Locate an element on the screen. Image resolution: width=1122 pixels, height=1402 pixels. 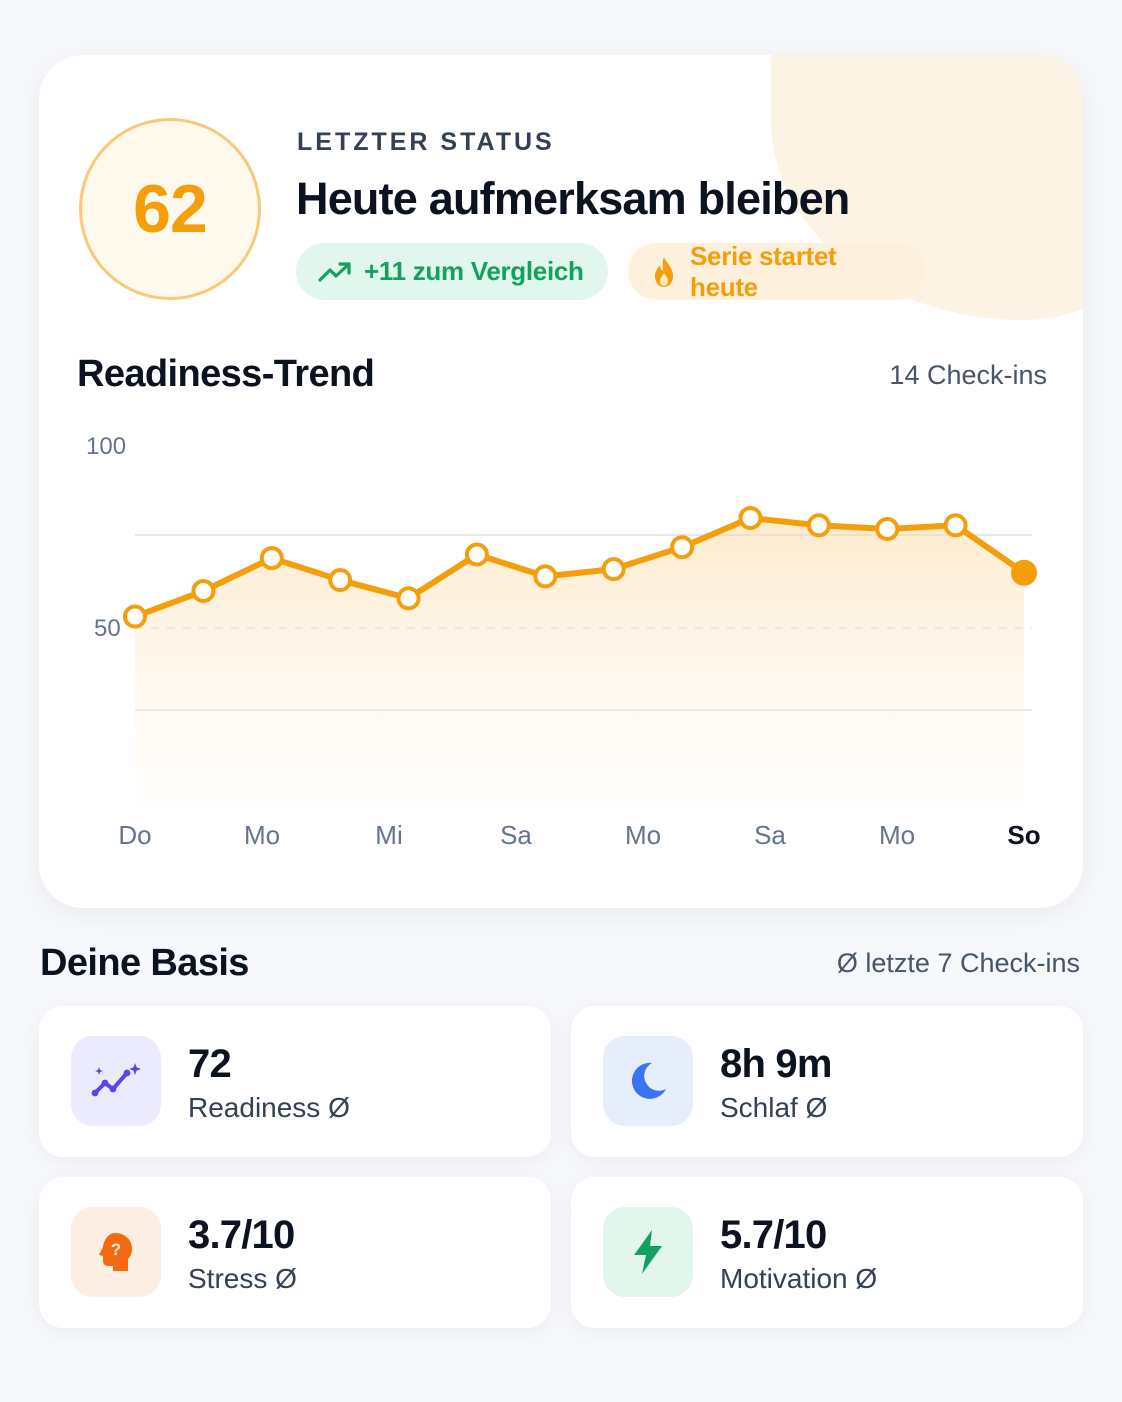
trending-up-icon is located at coordinates (334, 271).